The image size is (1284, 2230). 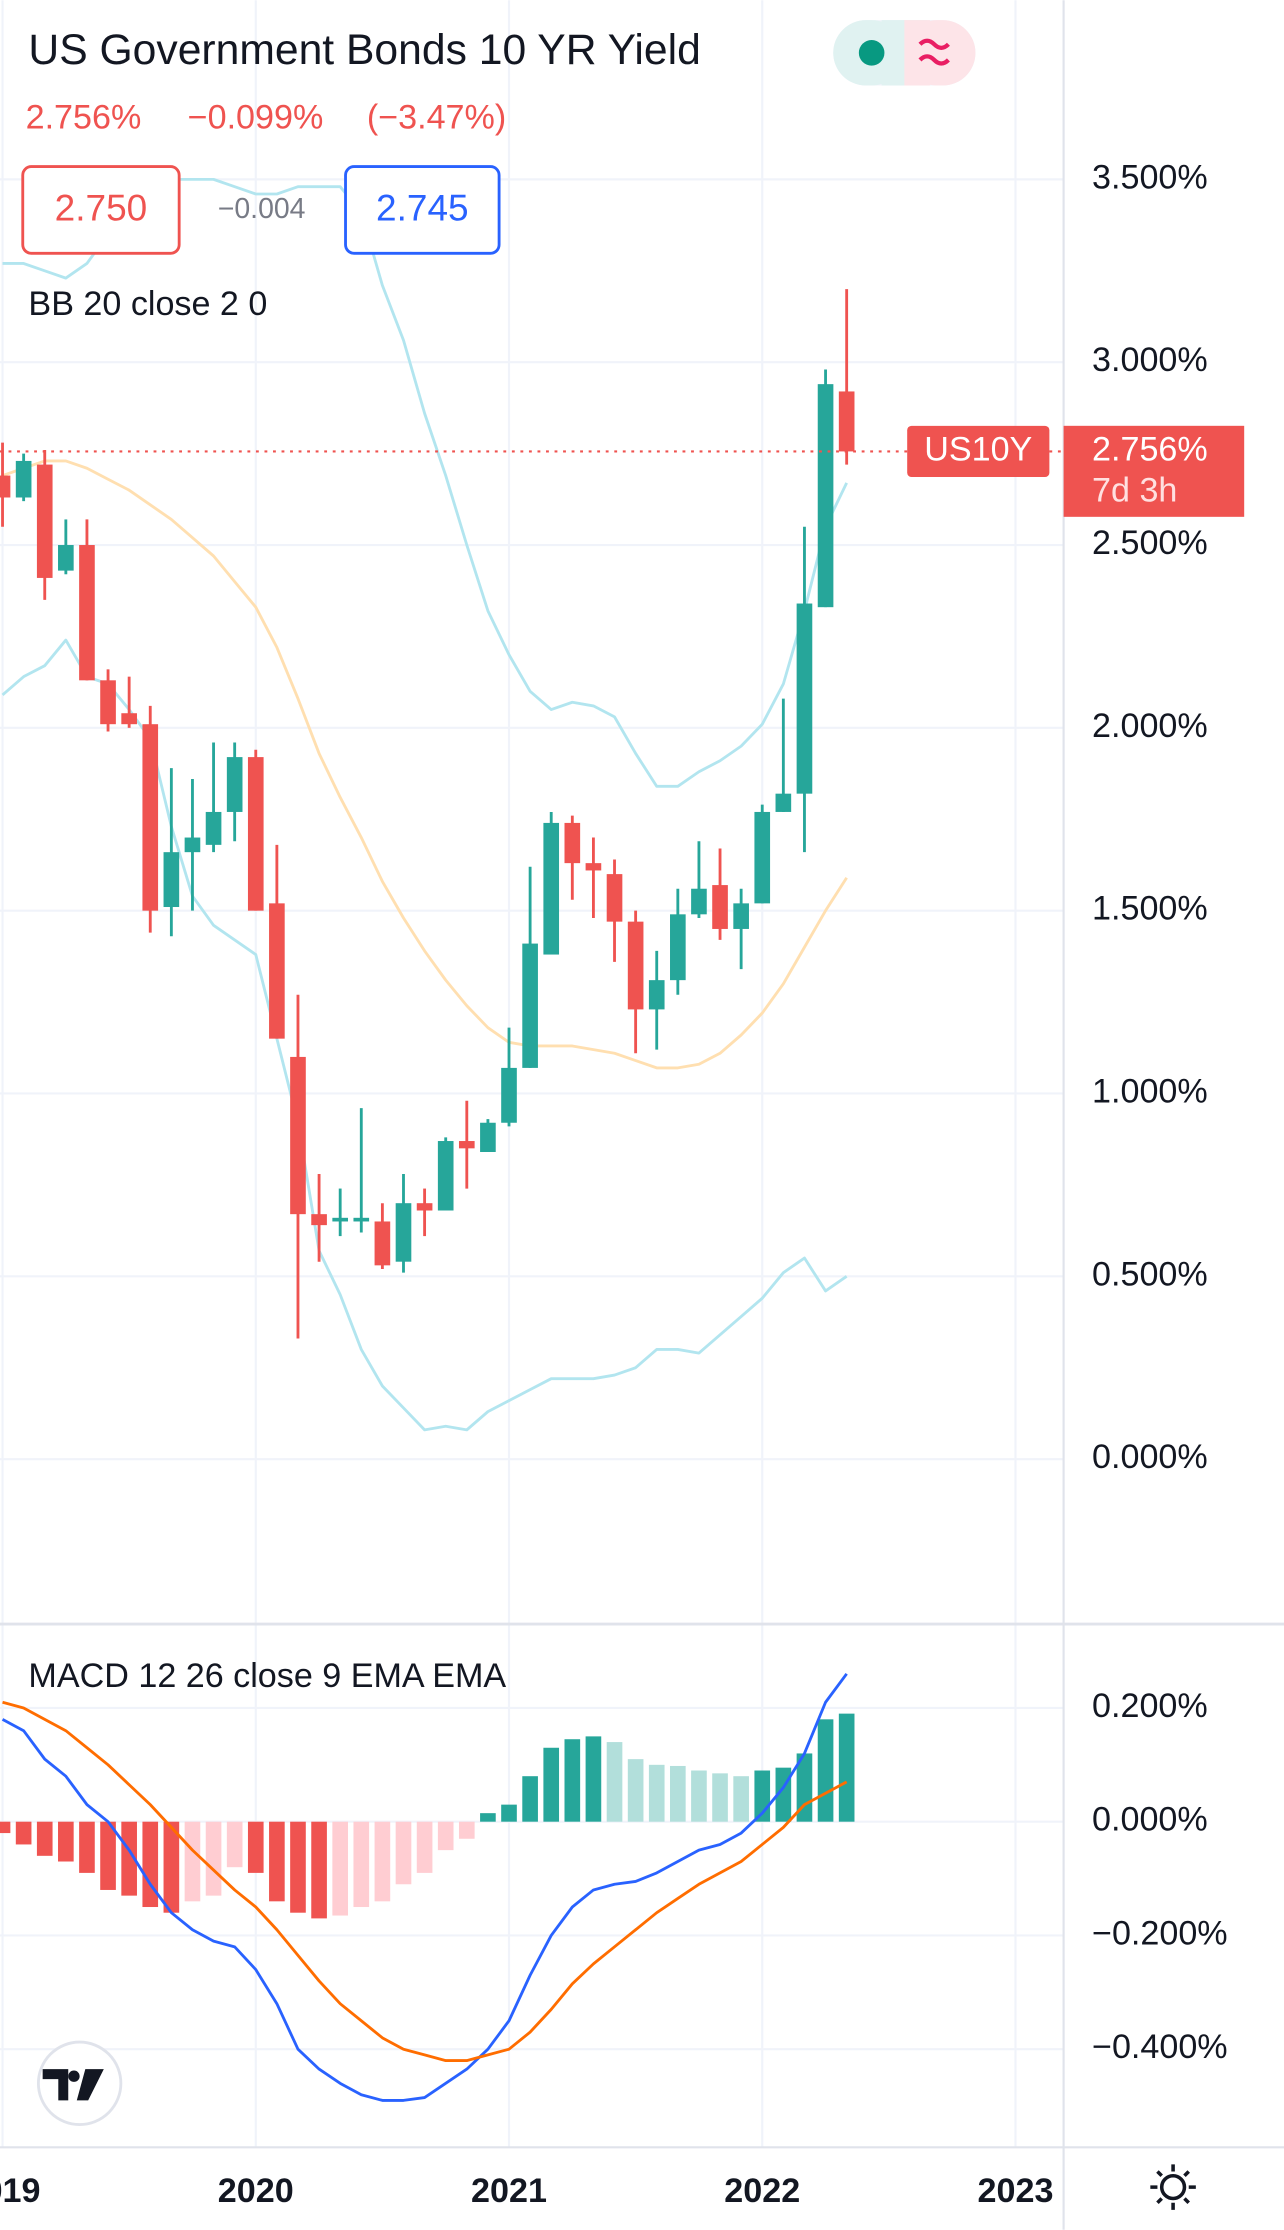 What do you see at coordinates (1150, 1092) in the screenshot?
I see `y-tick-label: 1.000%` at bounding box center [1150, 1092].